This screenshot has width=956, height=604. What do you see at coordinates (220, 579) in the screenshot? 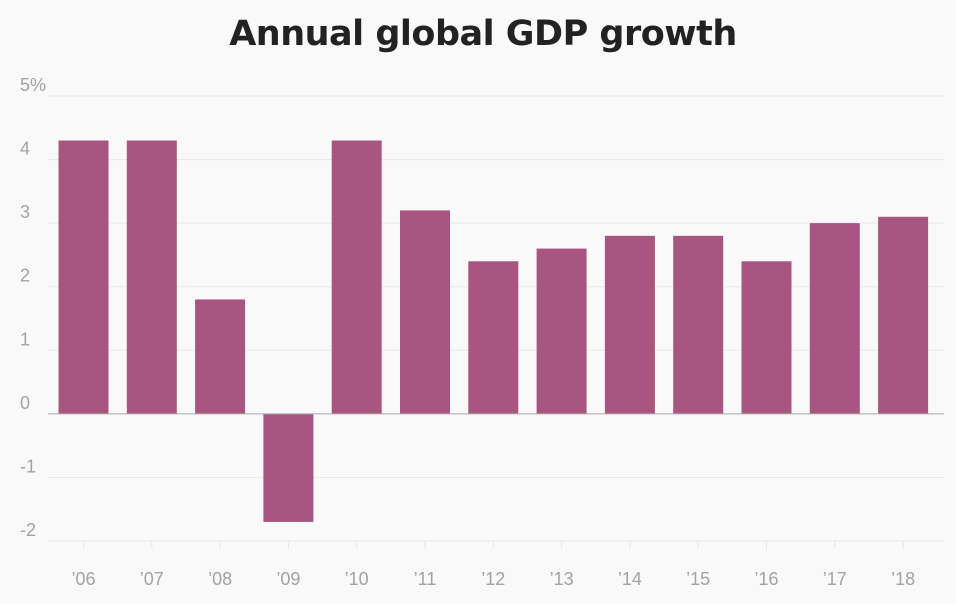
I see `x-tick-label: ’08` at bounding box center [220, 579].